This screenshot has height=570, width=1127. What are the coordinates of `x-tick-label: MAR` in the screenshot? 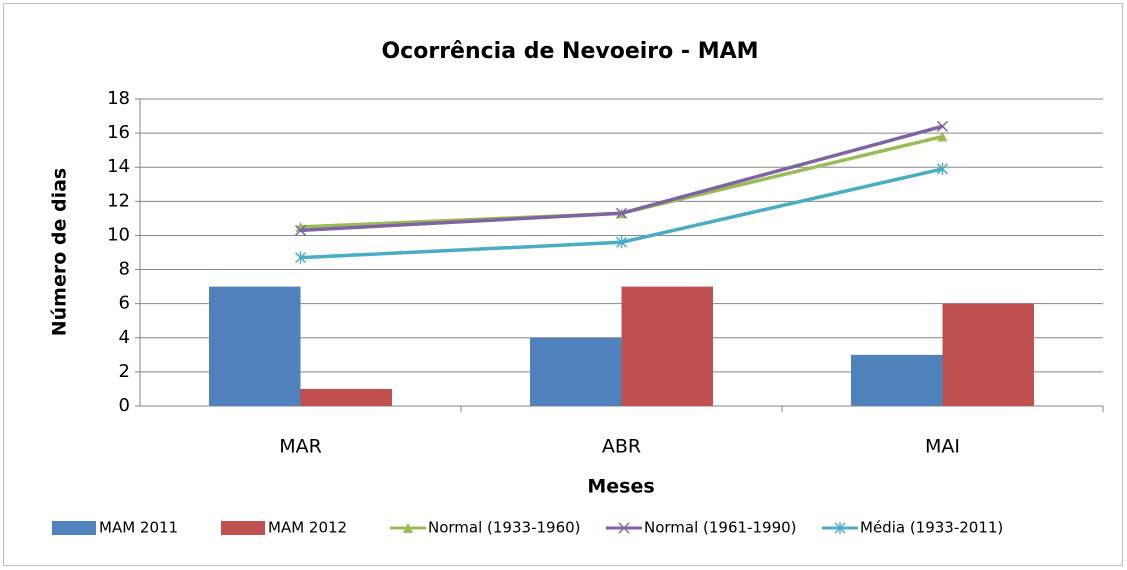 It's located at (300, 447).